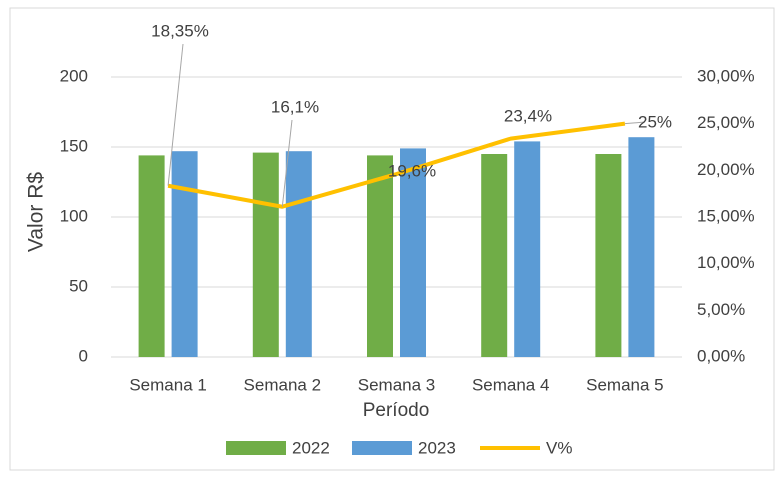 Image resolution: width=779 pixels, height=479 pixels. Describe the element at coordinates (726, 169) in the screenshot. I see `y2-tick-label: 20,00%` at that location.